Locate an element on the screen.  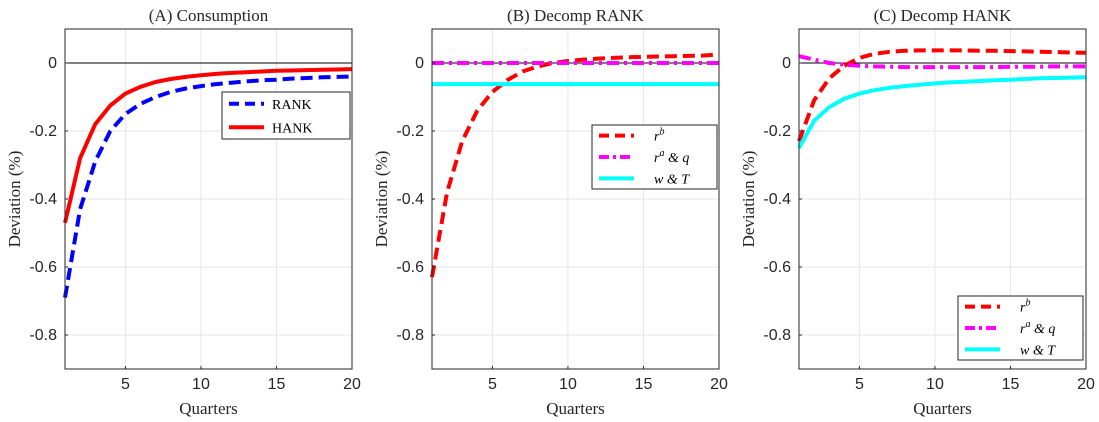
chart-title: (C) Decomp HANK is located at coordinates (943, 15).